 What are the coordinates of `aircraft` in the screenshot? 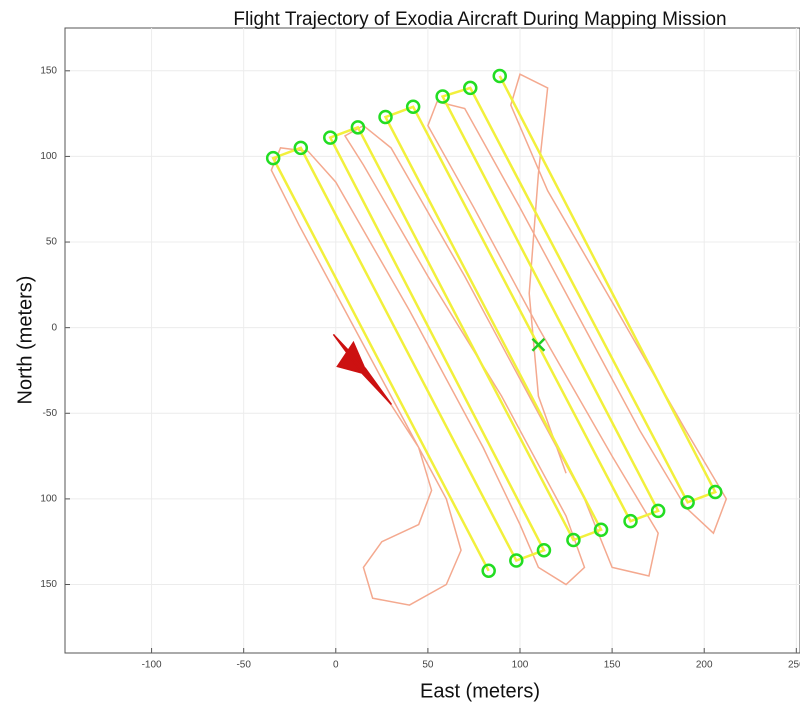 It's located at (362, 369).